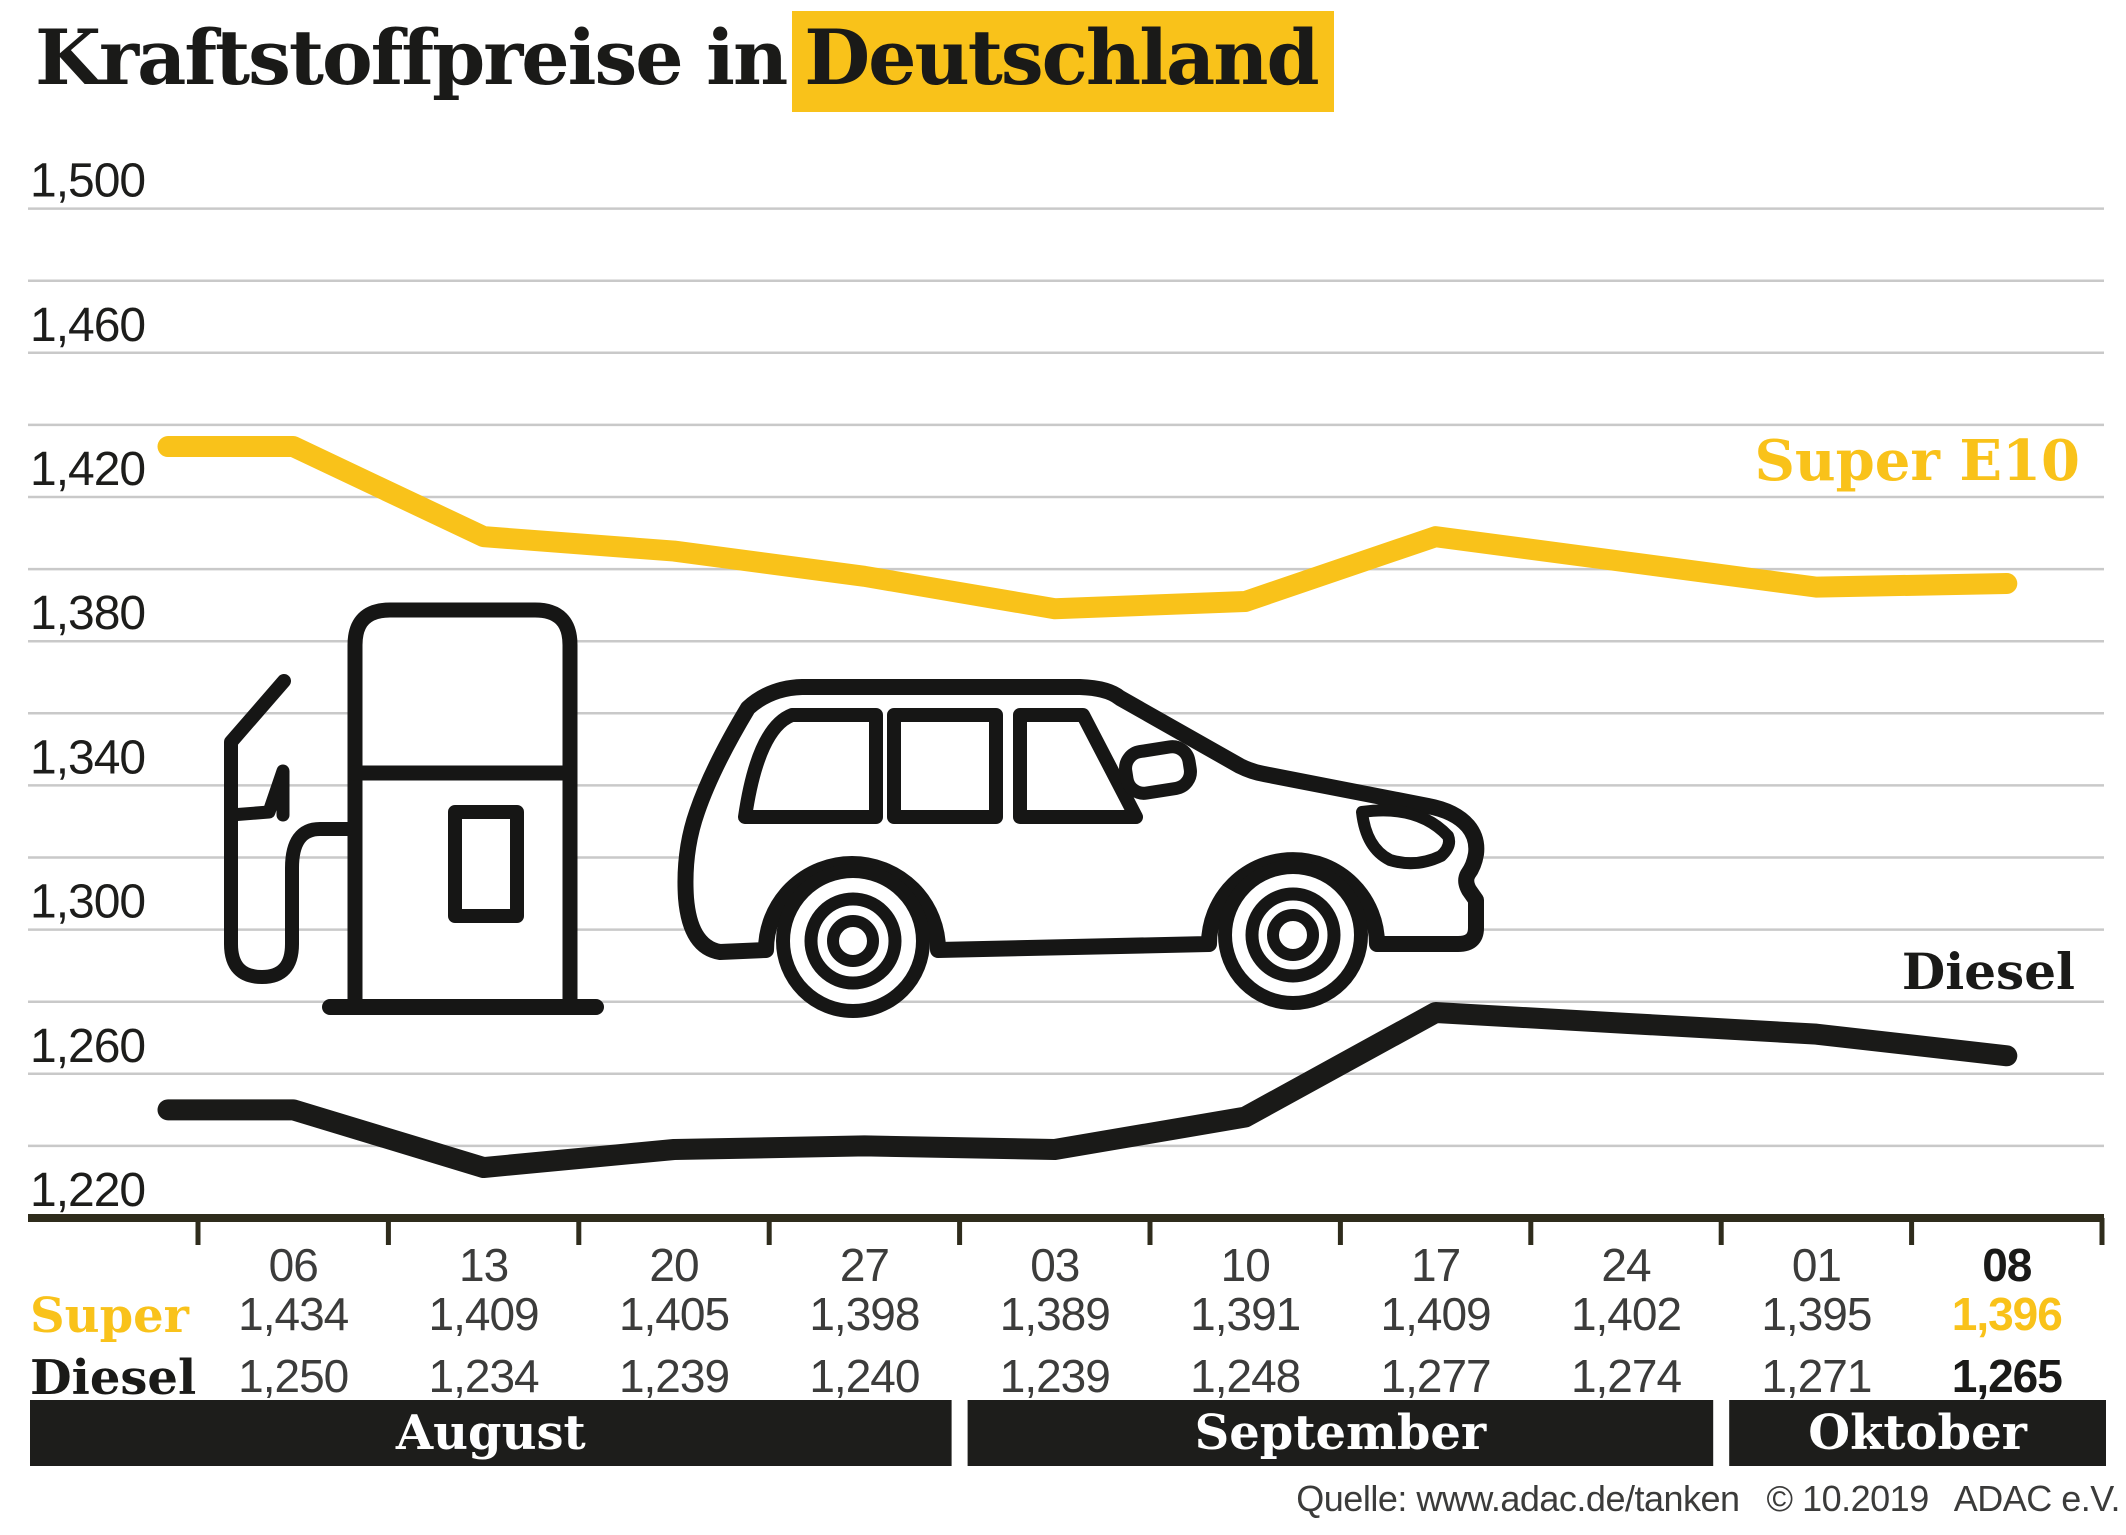  I want to click on car-headlight, so click(1406, 837).